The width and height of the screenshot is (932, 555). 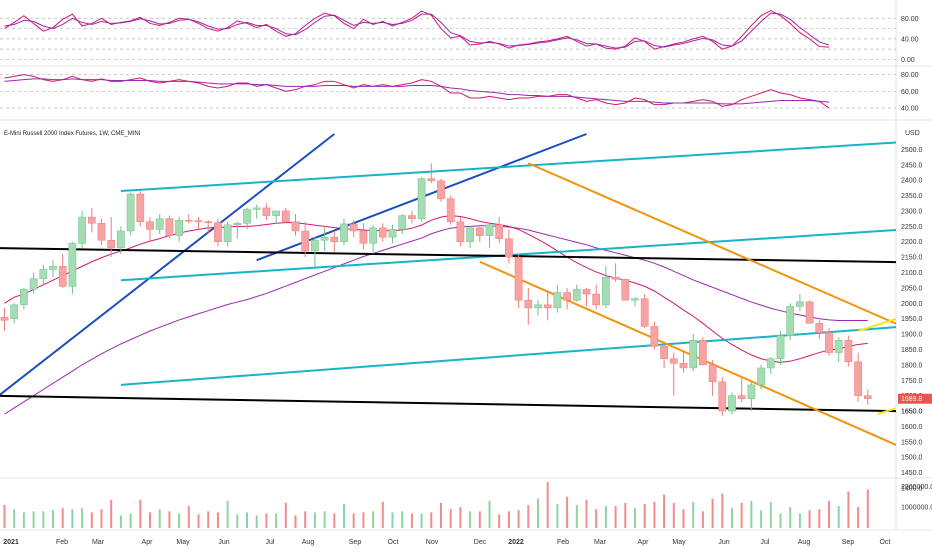 What do you see at coordinates (912, 258) in the screenshot?
I see `price-tick-label: 2150.0` at bounding box center [912, 258].